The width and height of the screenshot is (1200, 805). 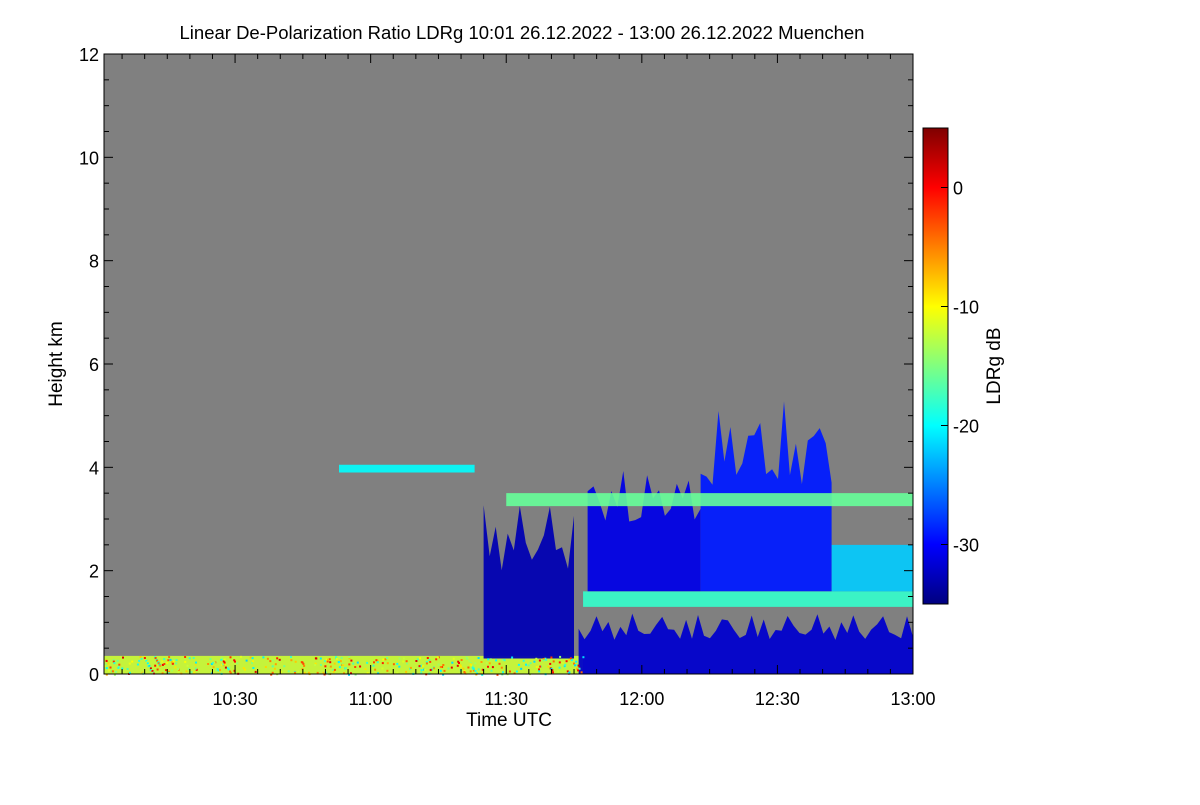 What do you see at coordinates (960, 367) in the screenshot?
I see `colorbar-ticks: 0 -10 -20 -30` at bounding box center [960, 367].